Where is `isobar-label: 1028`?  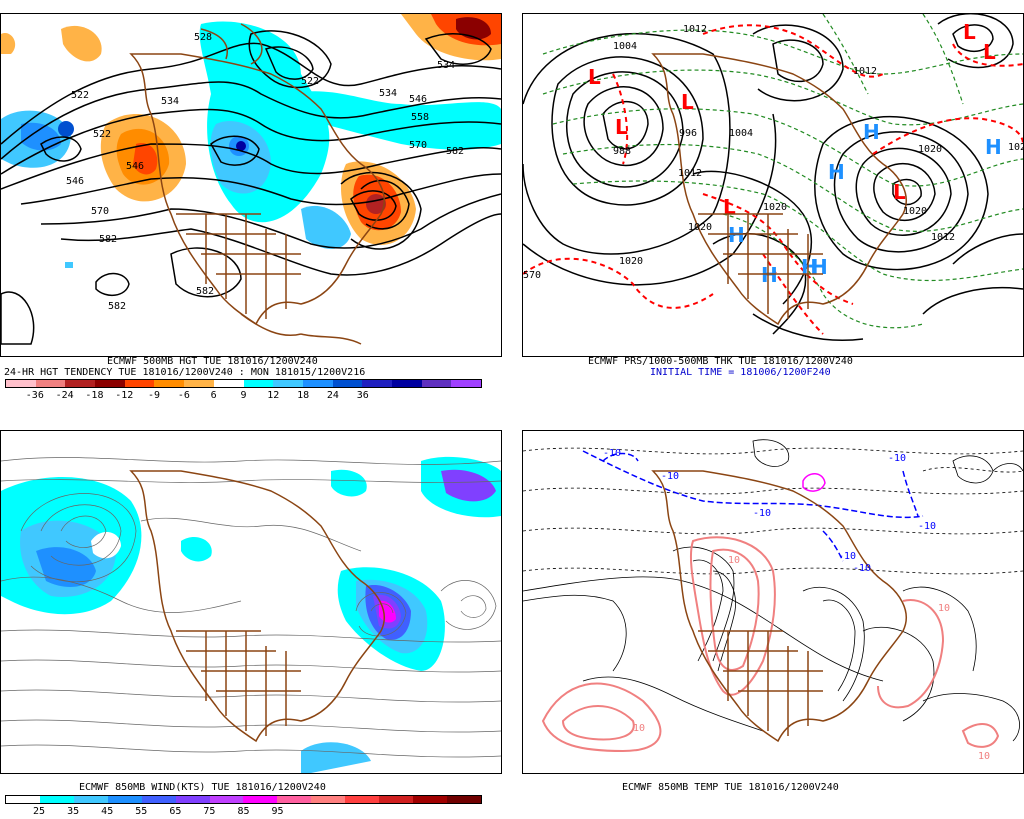
isobar-label: 1028 is located at coordinates (1016, 147).